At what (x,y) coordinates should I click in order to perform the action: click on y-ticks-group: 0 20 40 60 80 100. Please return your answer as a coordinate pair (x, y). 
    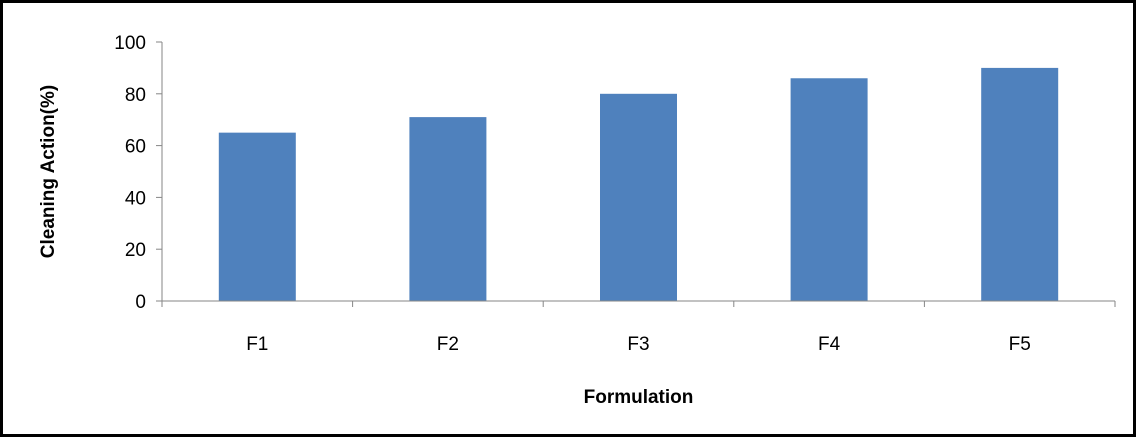
    Looking at the image, I should click on (138, 173).